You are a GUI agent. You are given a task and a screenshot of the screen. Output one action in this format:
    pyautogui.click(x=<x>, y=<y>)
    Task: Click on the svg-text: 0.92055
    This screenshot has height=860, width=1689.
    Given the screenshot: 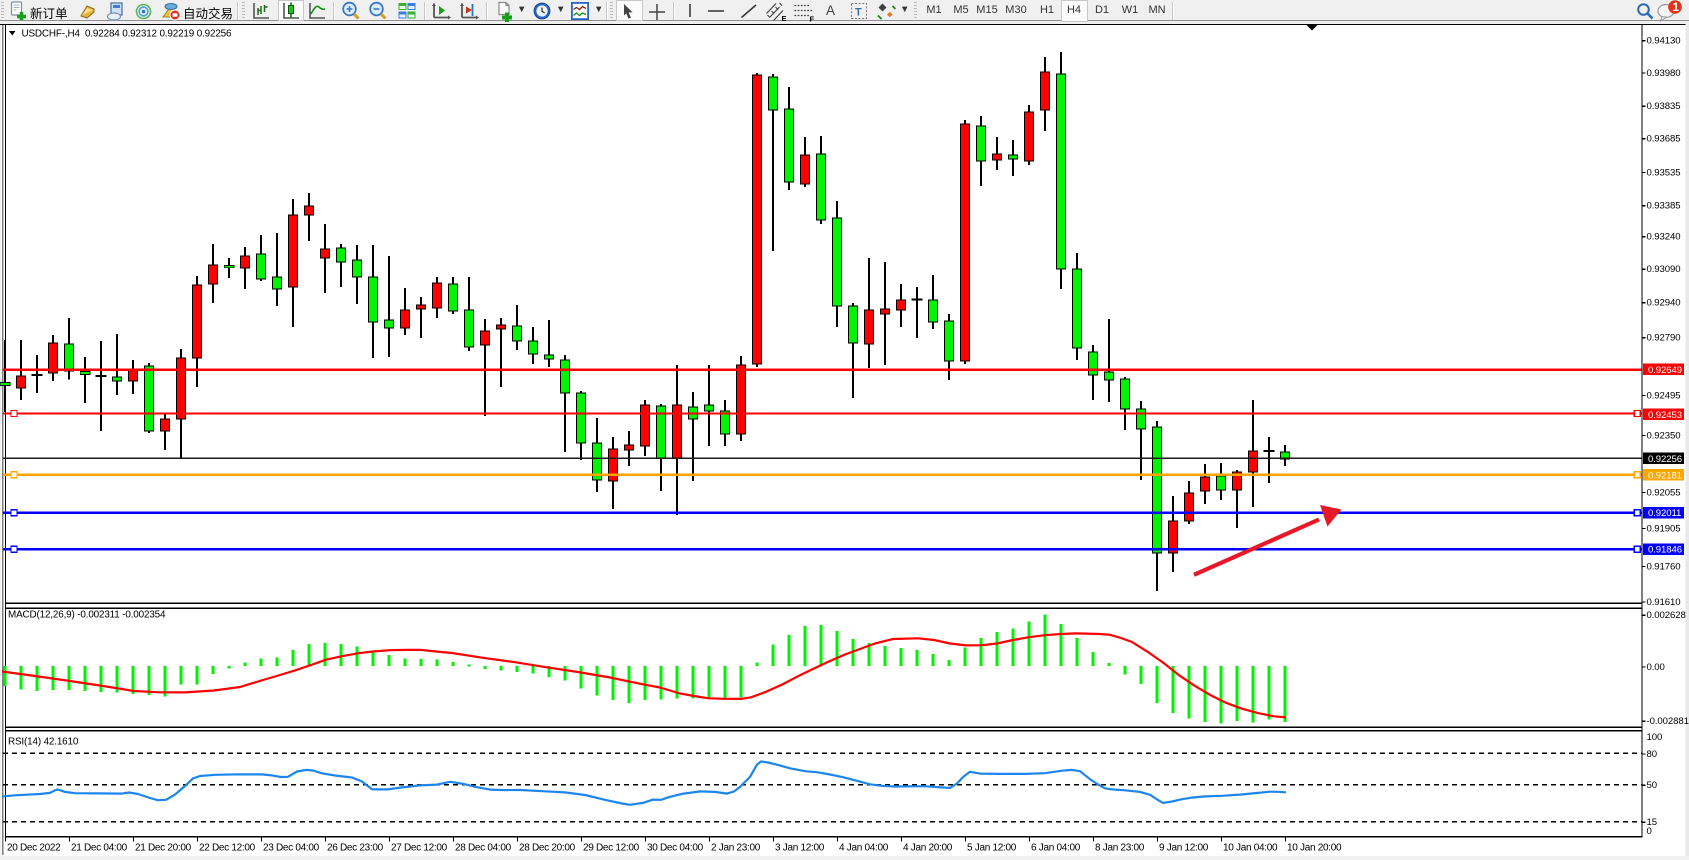 What is the action you would take?
    pyautogui.click(x=1664, y=493)
    